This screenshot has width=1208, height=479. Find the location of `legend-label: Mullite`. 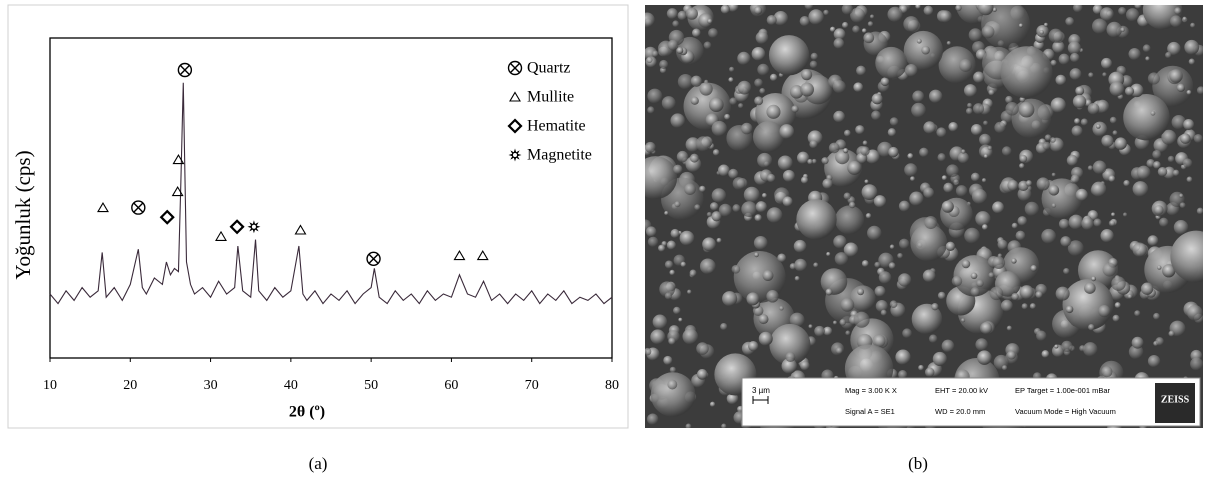

legend-label: Mullite is located at coordinates (550, 97).